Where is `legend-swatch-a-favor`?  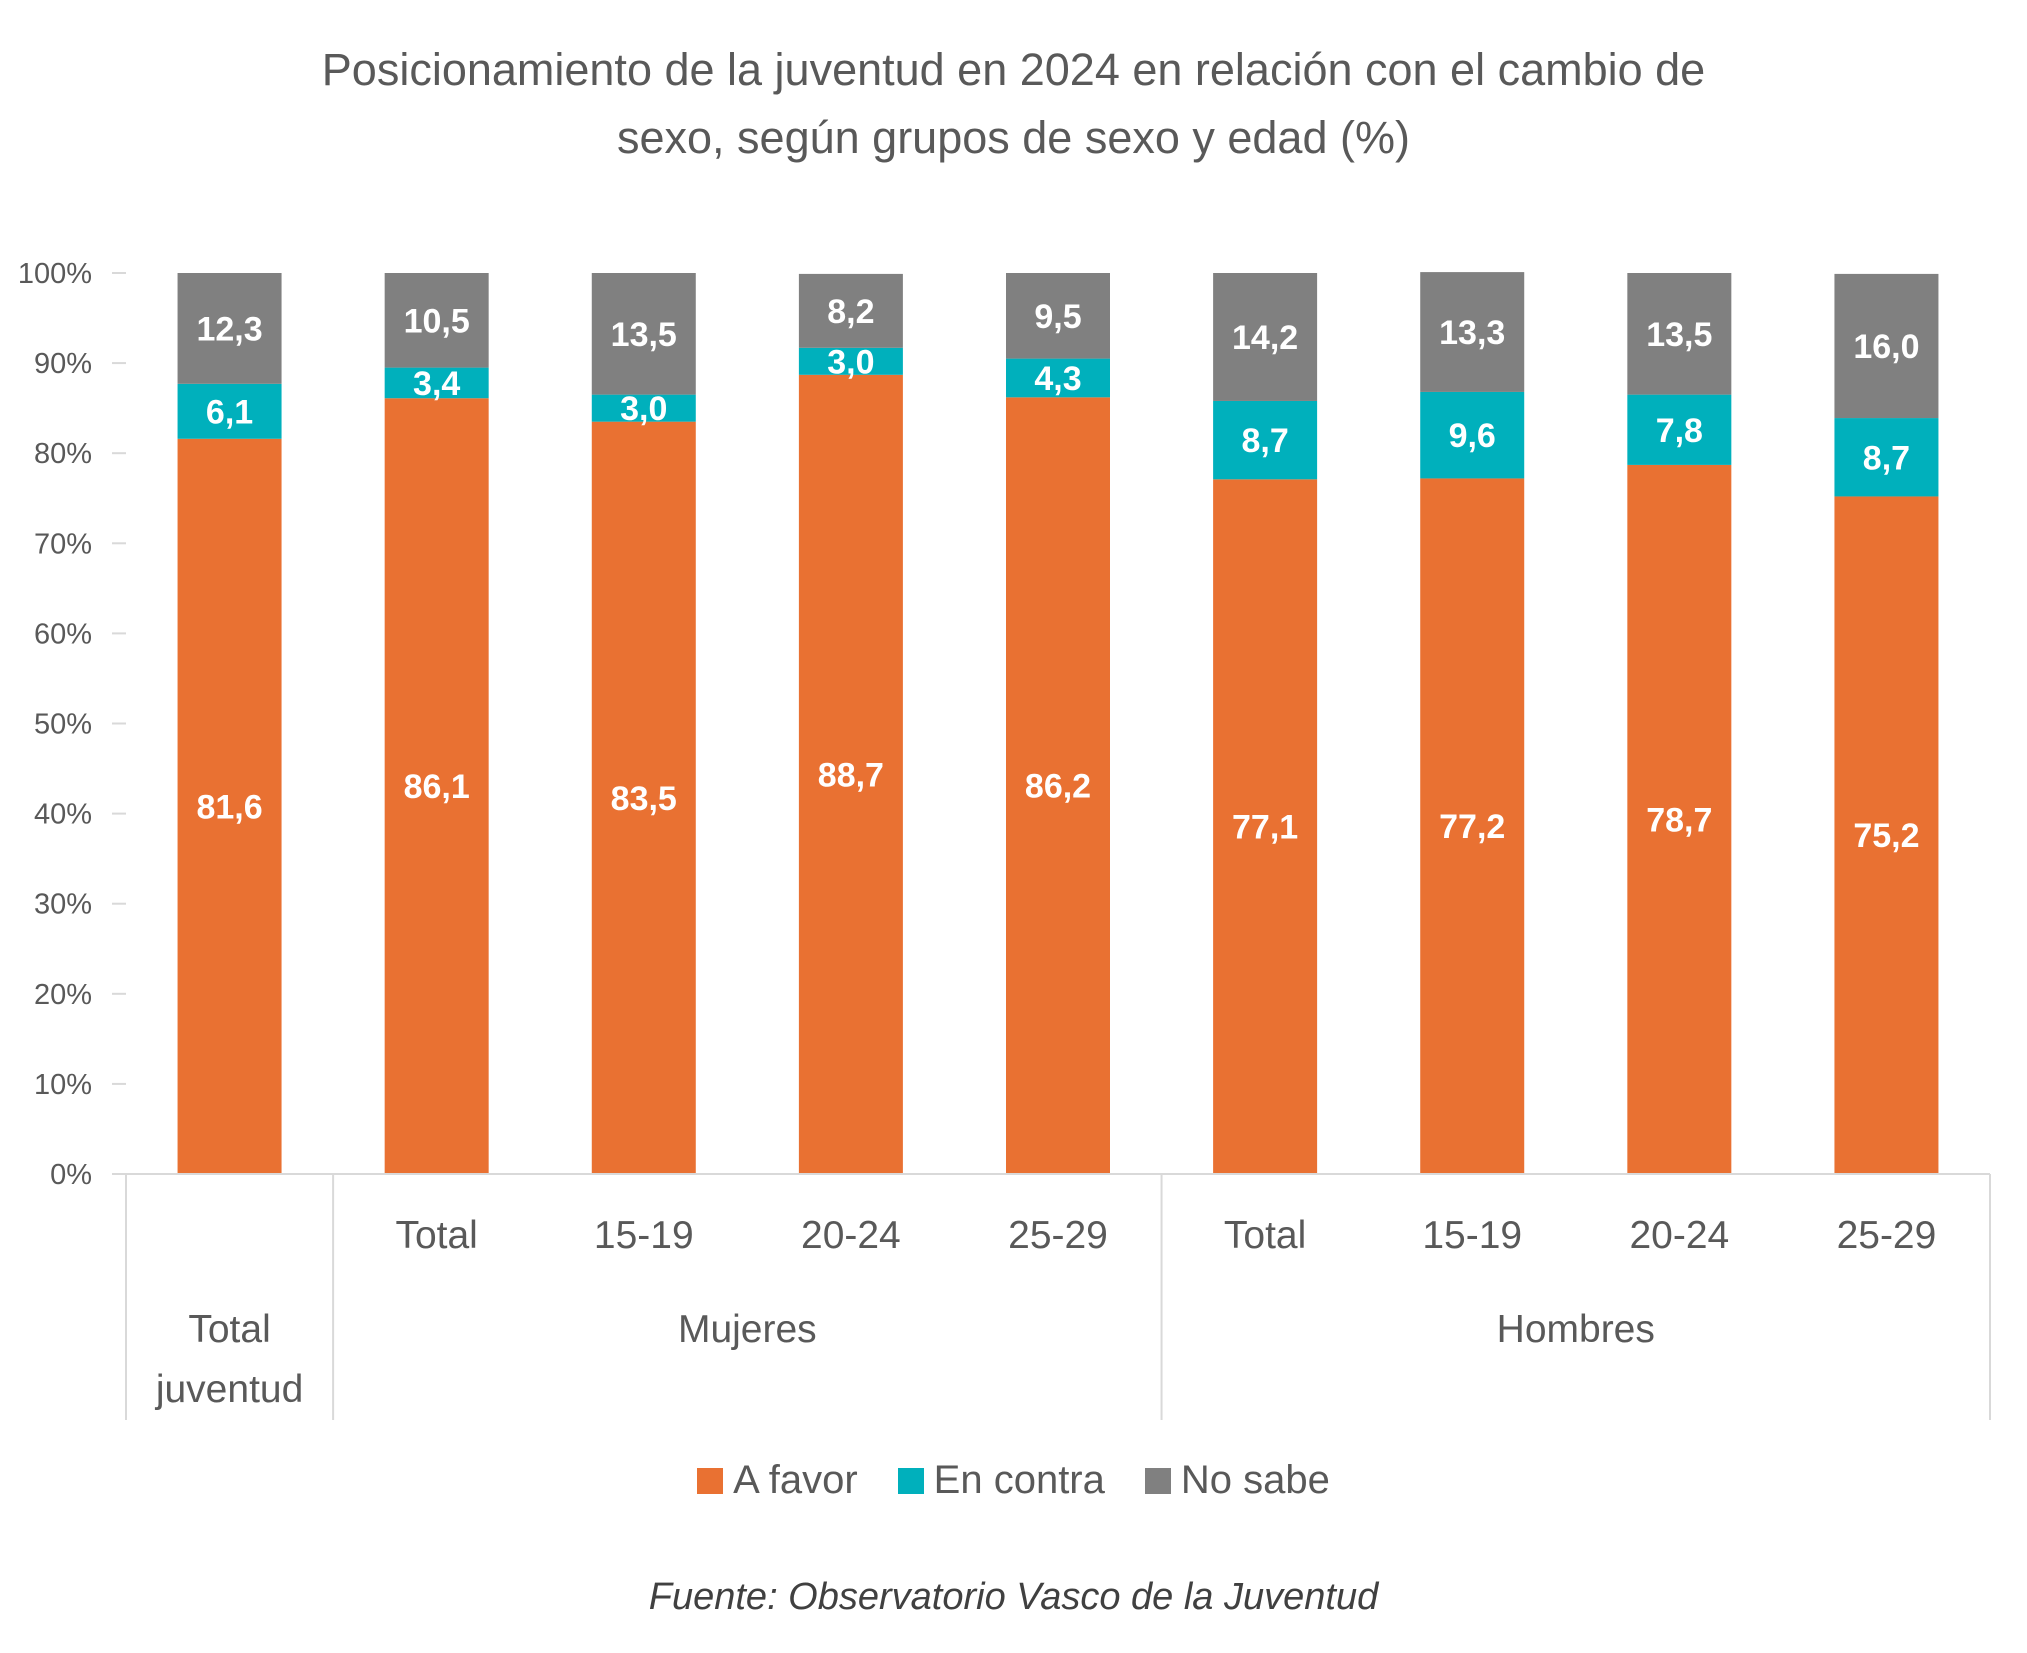 legend-swatch-a-favor is located at coordinates (710, 1480).